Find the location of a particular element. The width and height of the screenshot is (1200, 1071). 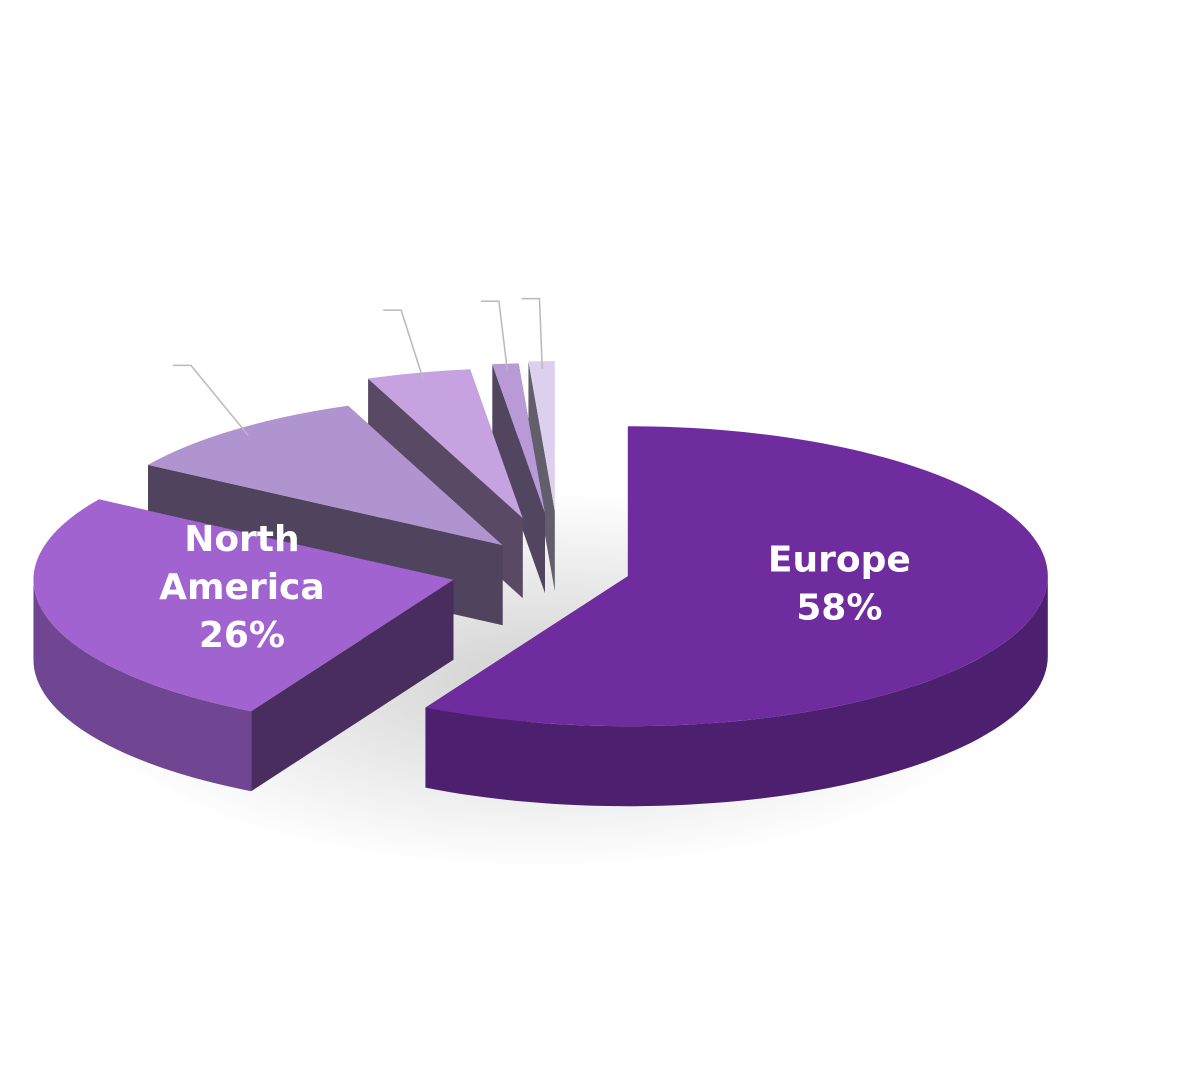

data-label-1: North America 26% is located at coordinates (242, 587).